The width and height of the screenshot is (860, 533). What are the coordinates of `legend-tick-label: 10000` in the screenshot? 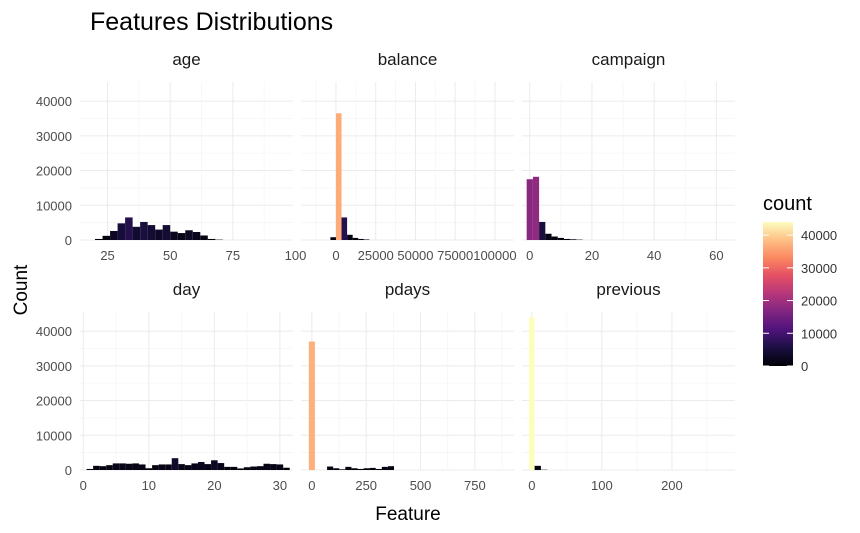 It's located at (819, 333).